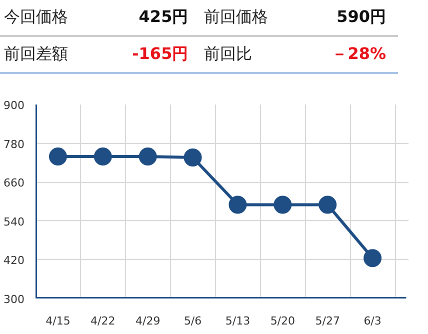 This screenshot has height=334, width=428. I want to click on x-tick-label: 4/22, so click(103, 321).